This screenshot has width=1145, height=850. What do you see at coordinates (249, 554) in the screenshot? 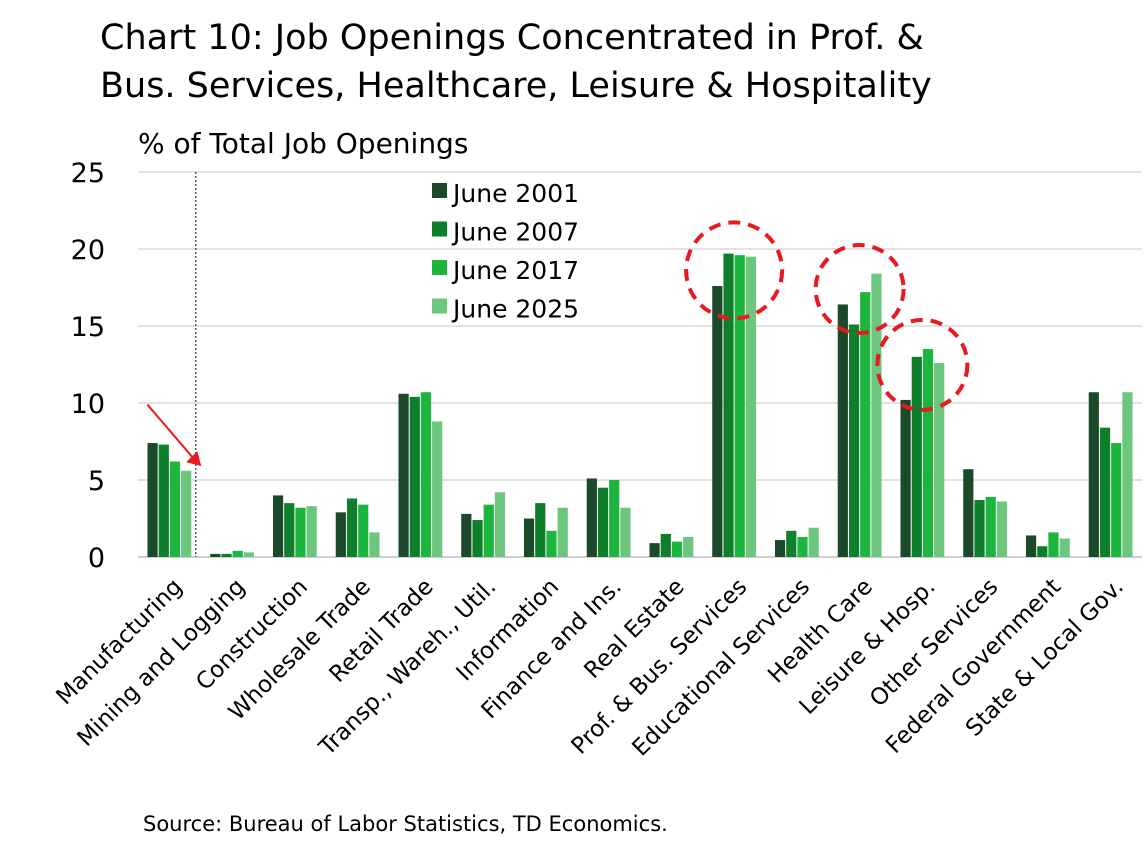
I see `bar-mining-and-logging-june-2025` at bounding box center [249, 554].